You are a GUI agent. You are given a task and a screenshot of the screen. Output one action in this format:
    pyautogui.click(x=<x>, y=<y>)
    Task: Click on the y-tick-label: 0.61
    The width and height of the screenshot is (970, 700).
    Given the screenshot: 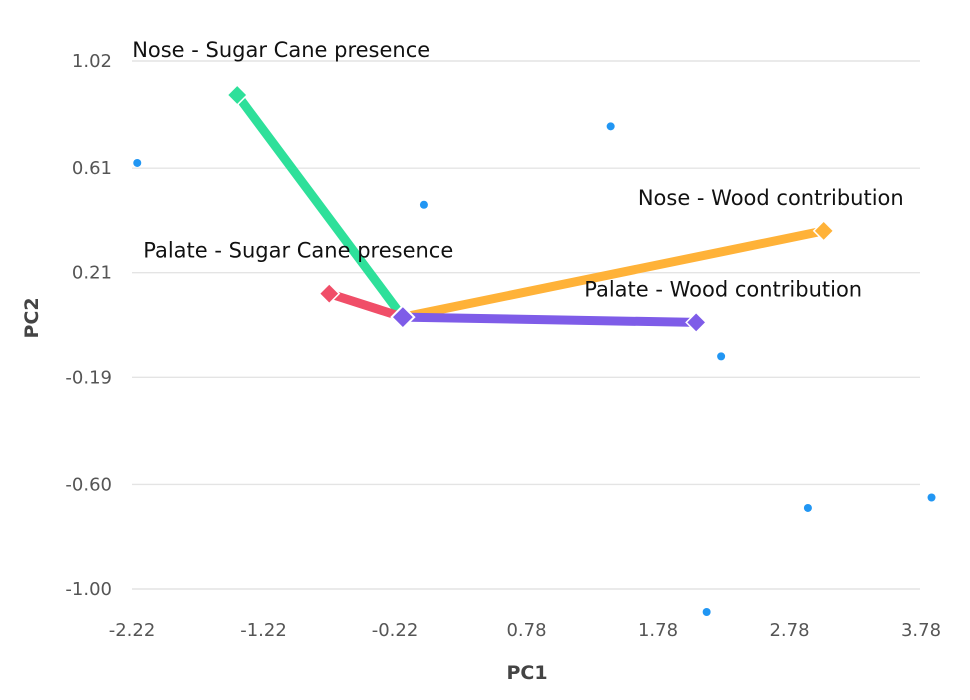 What is the action you would take?
    pyautogui.click(x=92, y=168)
    